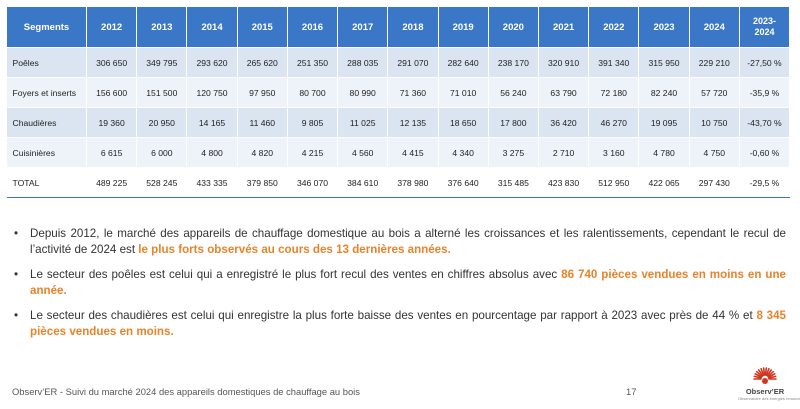 This screenshot has width=800, height=409. Describe the element at coordinates (46, 62) in the screenshot. I see `segment-label: Poêles` at that location.